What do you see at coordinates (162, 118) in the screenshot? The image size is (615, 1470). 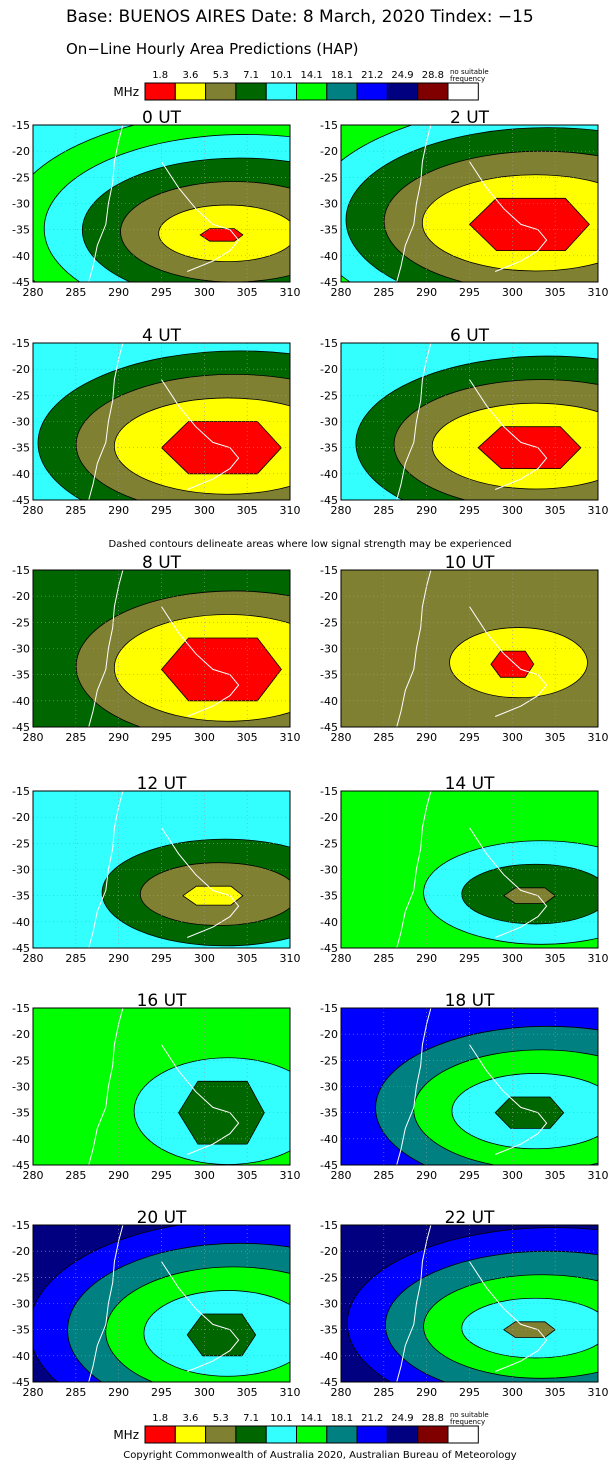 I see `panel-title: 0 UT` at bounding box center [162, 118].